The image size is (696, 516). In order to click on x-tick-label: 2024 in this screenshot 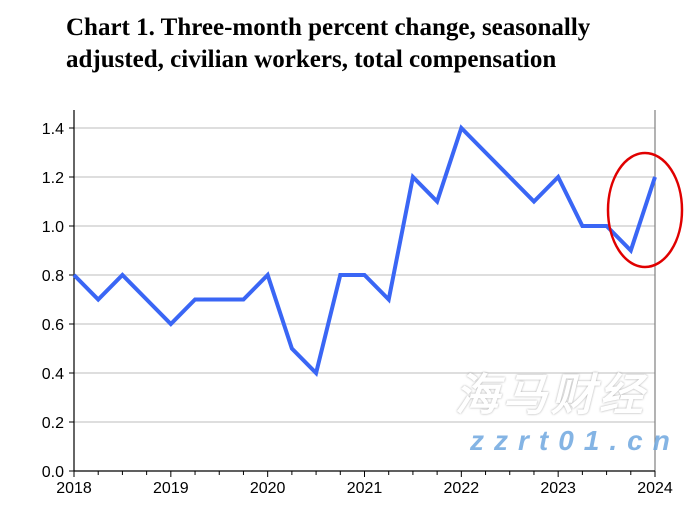, I will do `click(655, 488)`.